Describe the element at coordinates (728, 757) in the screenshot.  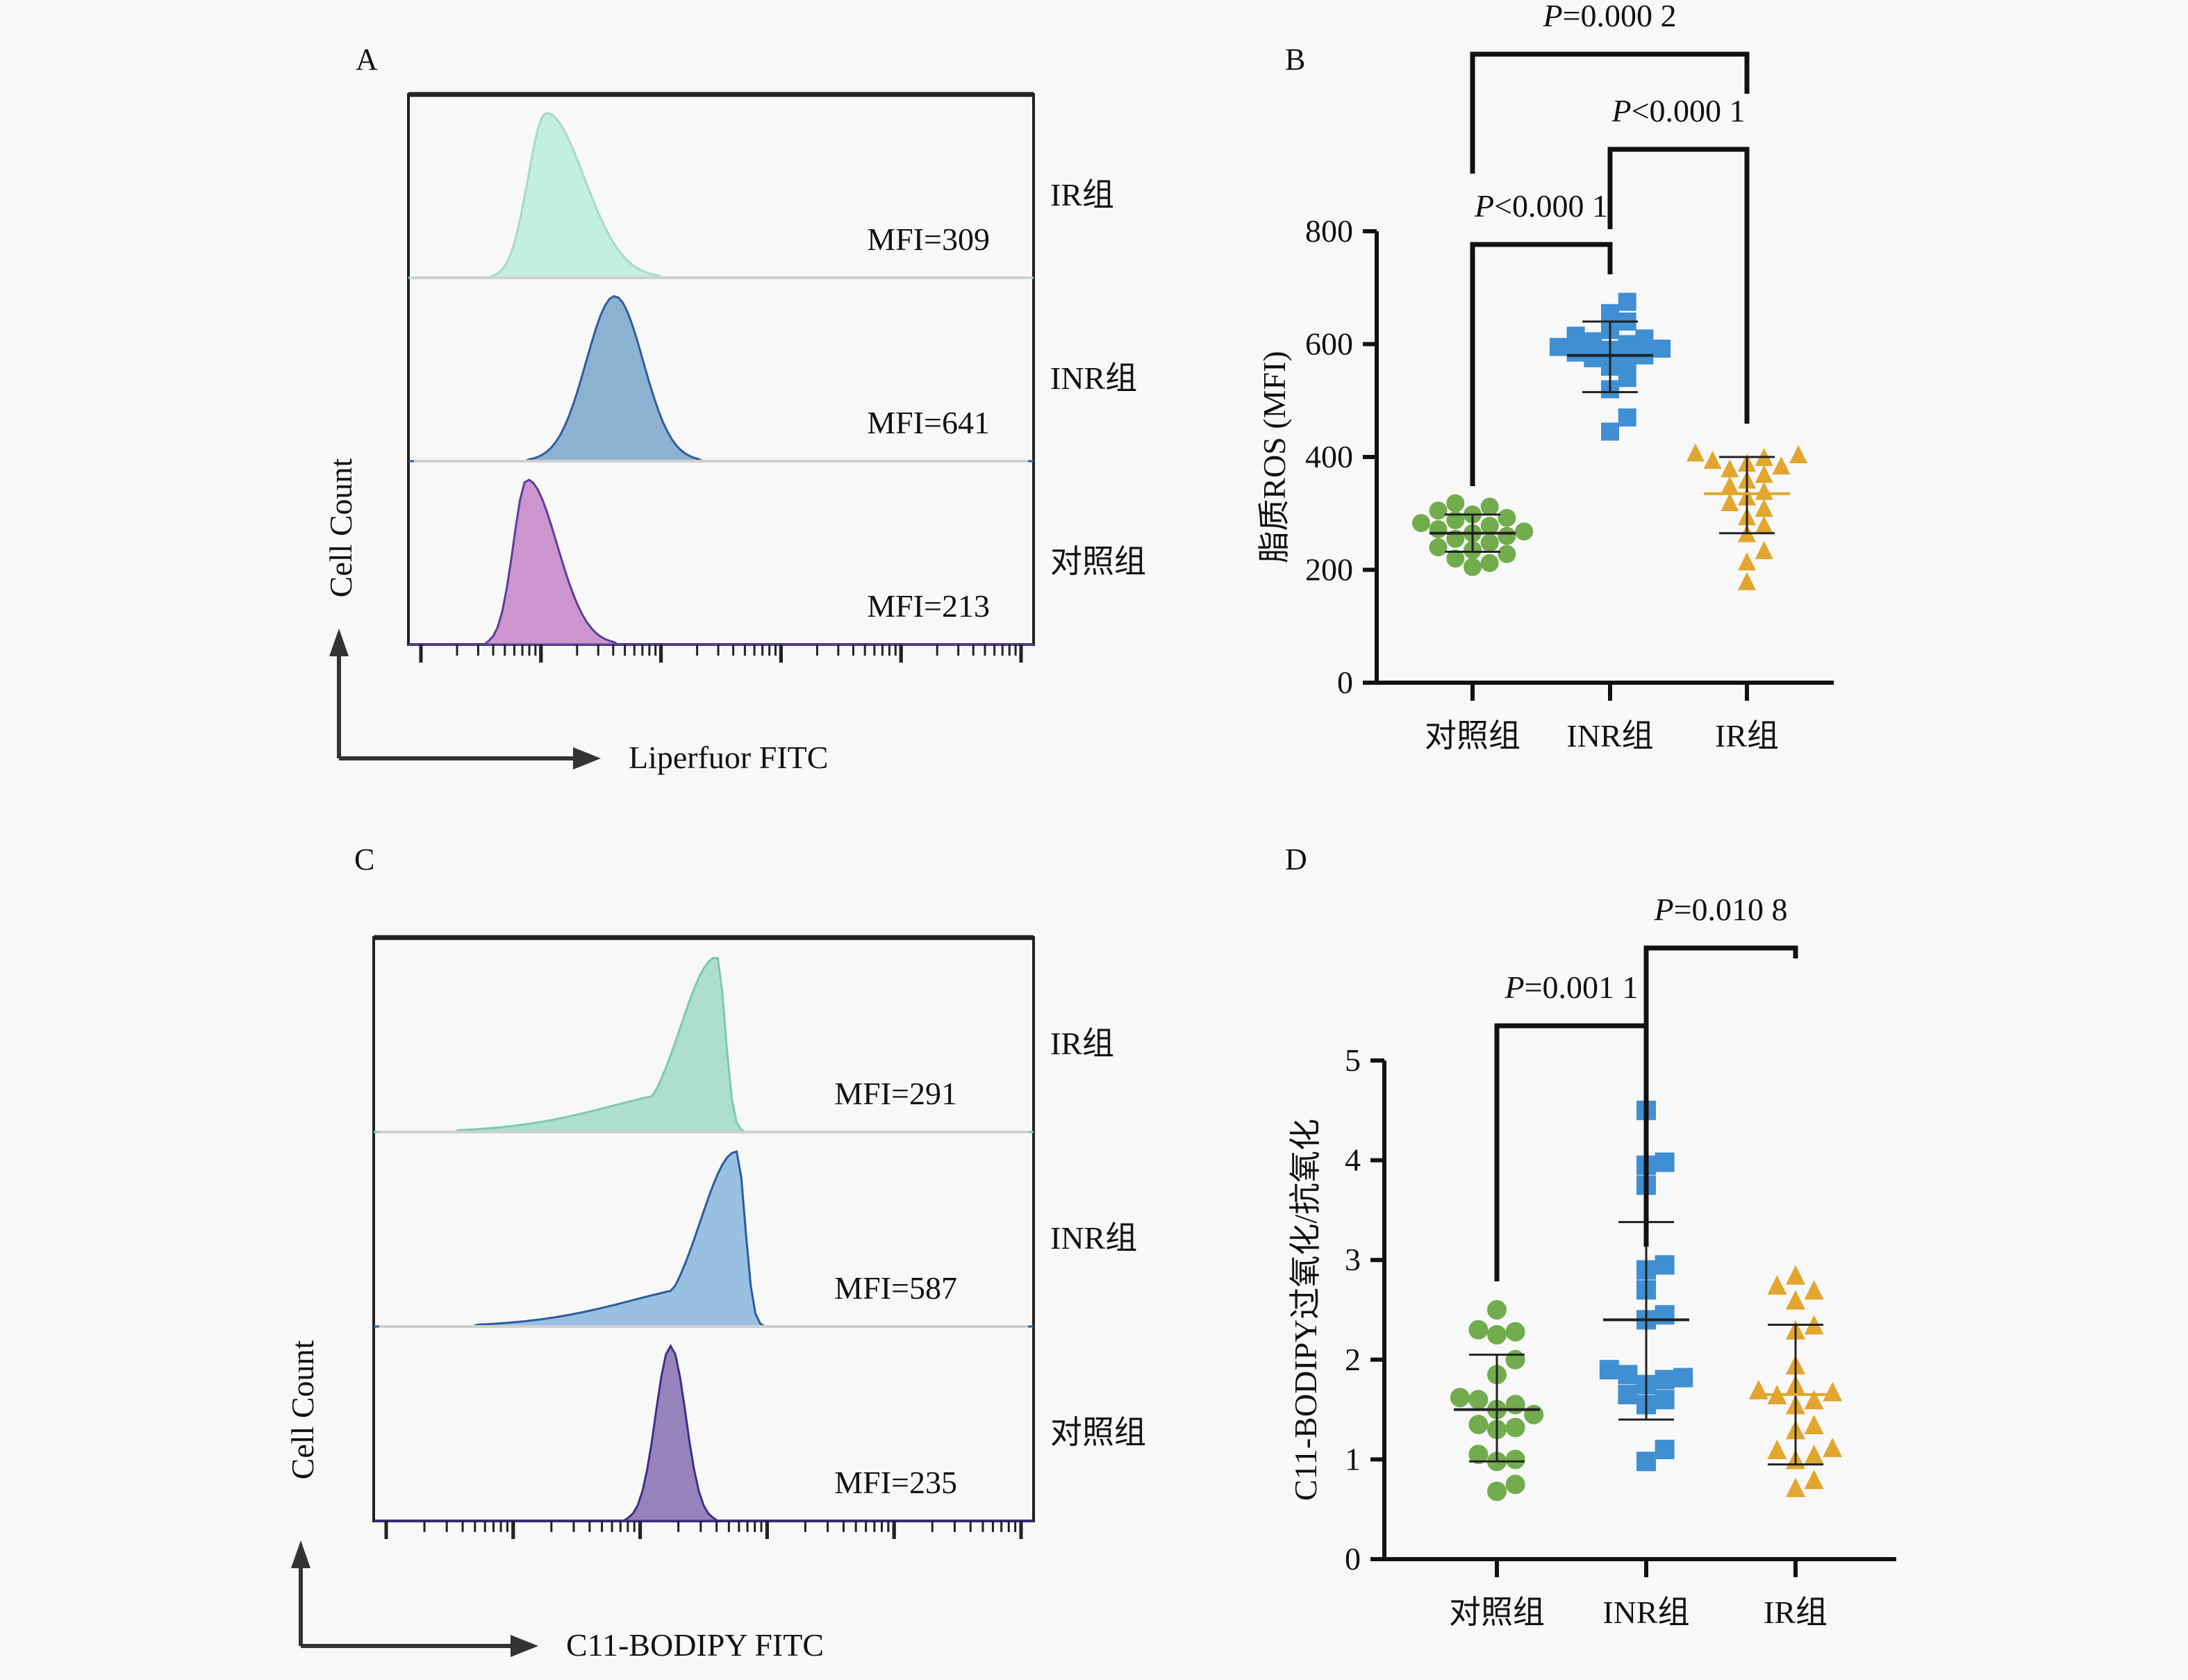
I see `x-axis-label: Liperfuor FITC` at that location.